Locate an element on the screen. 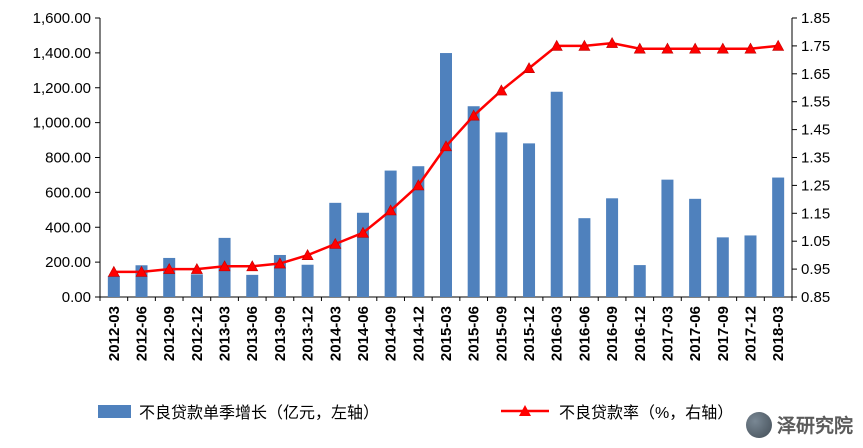 Image resolution: width=863 pixels, height=448 pixels. x-axis-category-label: 2016-09 is located at coordinates (612, 333).